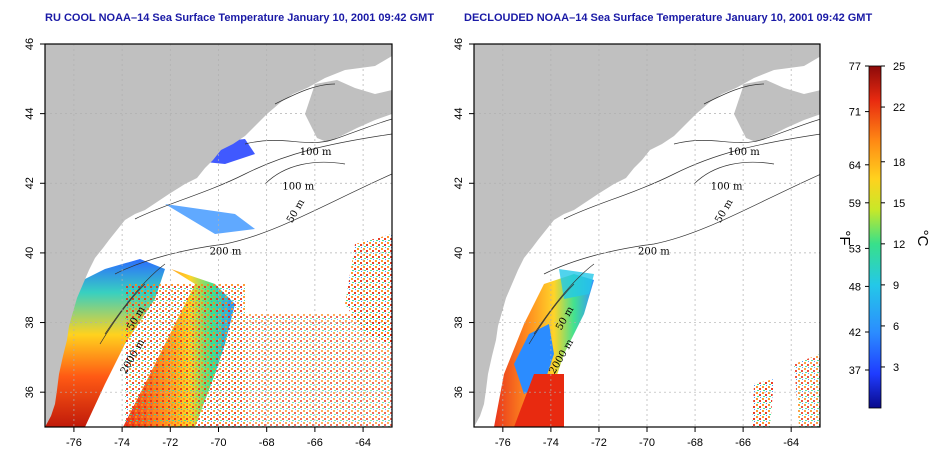  I want to click on fahrenheit-tick-label: 48, so click(855, 287).